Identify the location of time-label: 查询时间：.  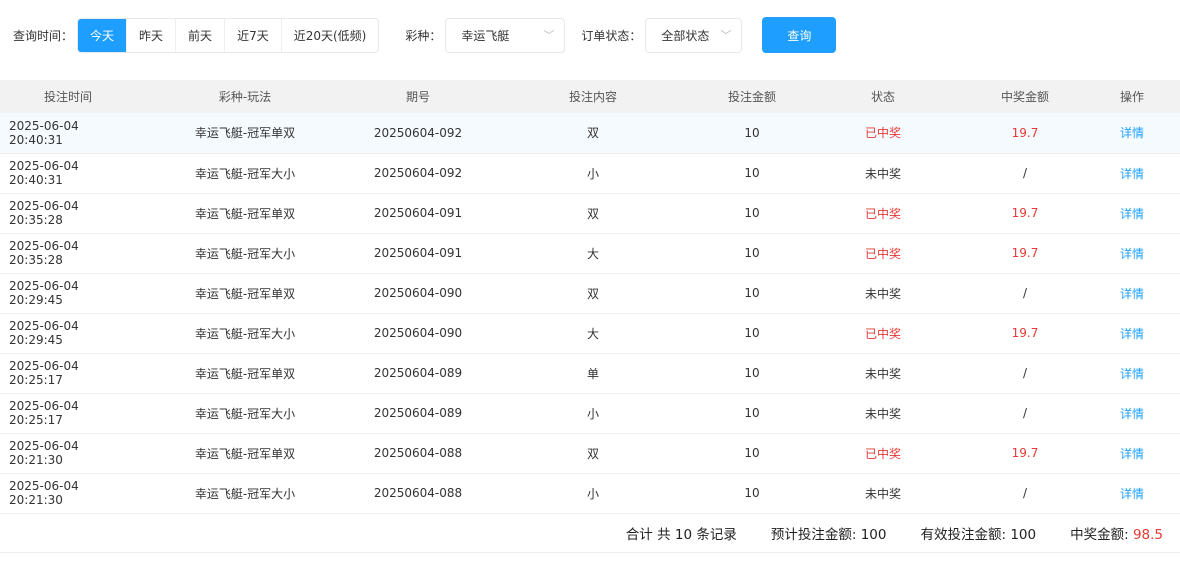
(43, 35).